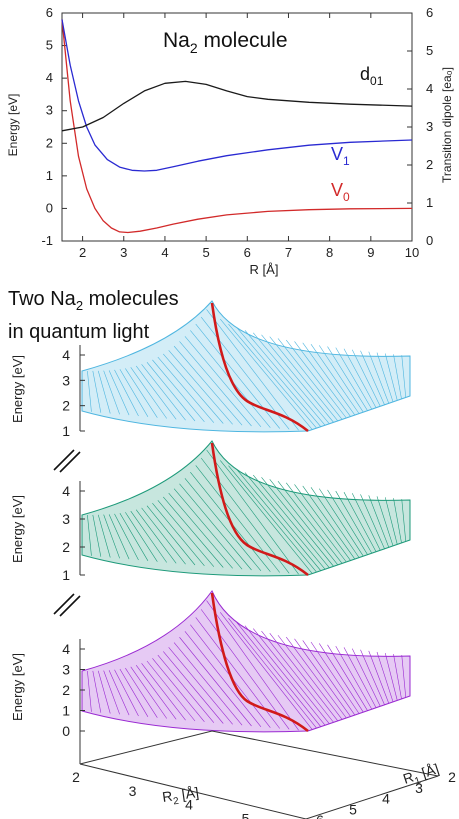 The height and width of the screenshot is (819, 459). What do you see at coordinates (93, 315) in the screenshot?
I see `surface-title: Two Na2 molecules in quantum light` at bounding box center [93, 315].